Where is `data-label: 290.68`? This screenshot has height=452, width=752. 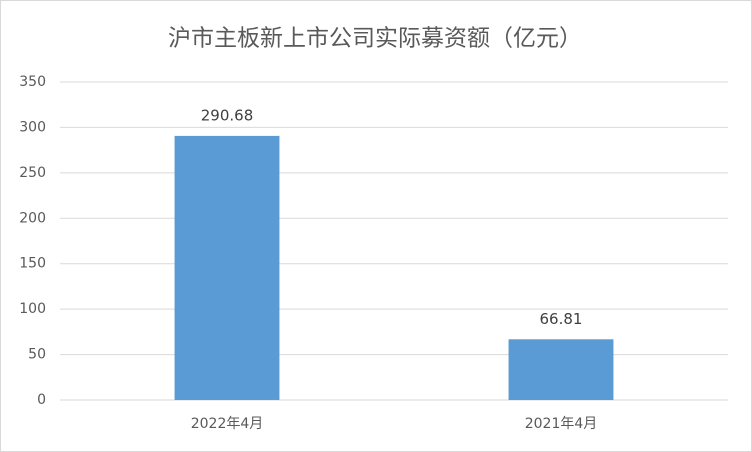
data-label: 290.68 is located at coordinates (227, 115).